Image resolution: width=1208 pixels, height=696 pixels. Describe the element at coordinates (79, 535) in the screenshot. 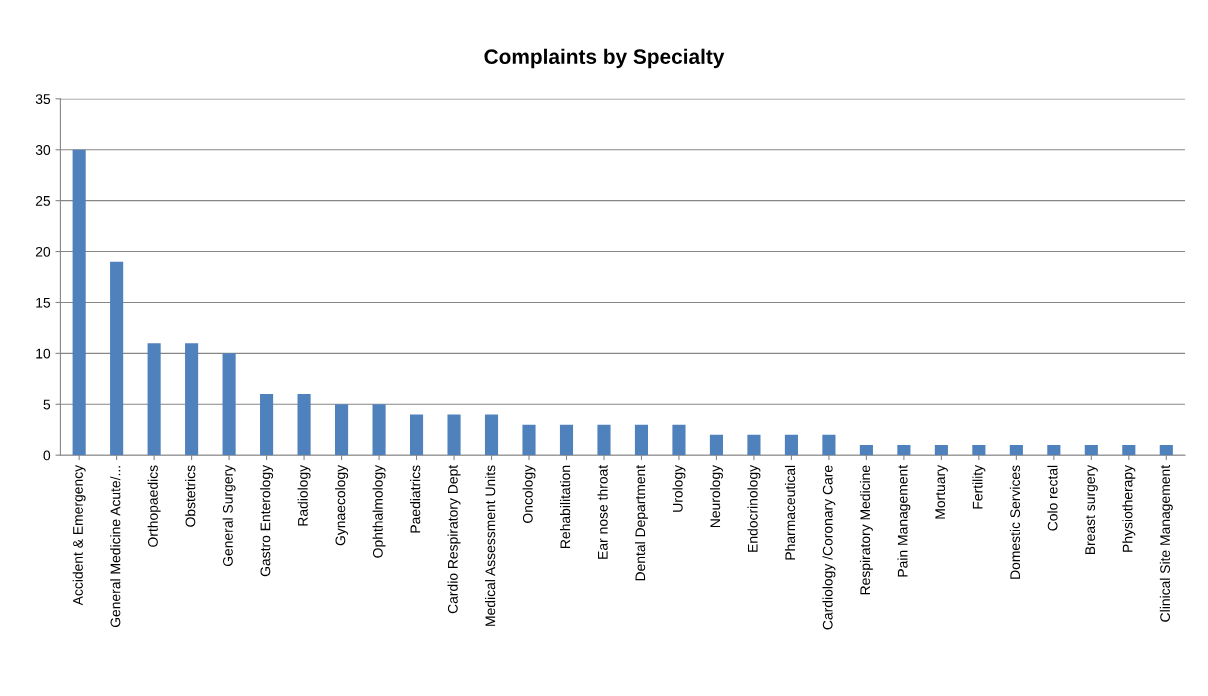

I see `x-tick-label: Accident & Emergency` at that location.